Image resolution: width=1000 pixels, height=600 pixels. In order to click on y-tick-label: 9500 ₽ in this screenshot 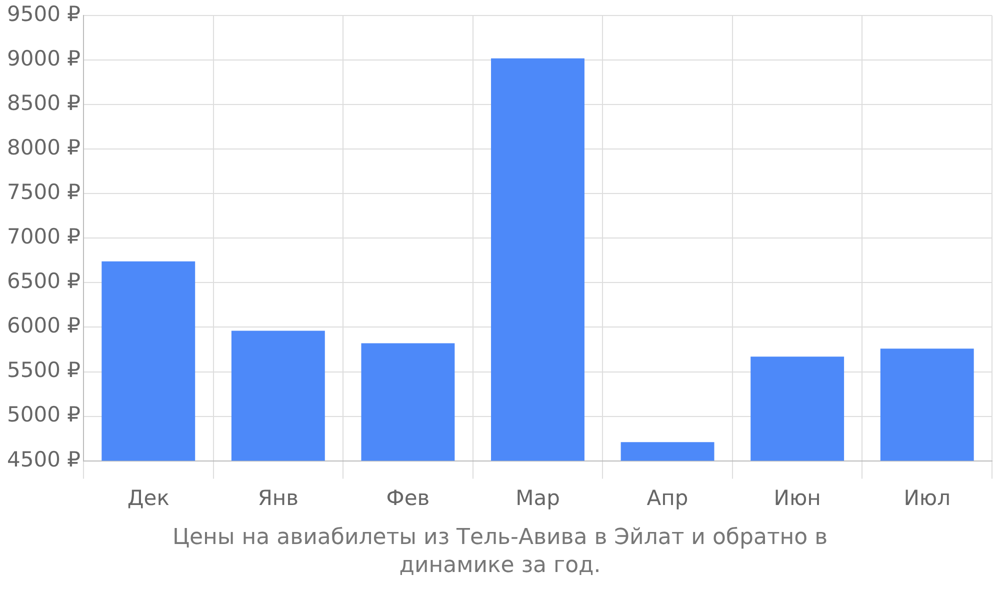, I will do `click(43, 14)`.